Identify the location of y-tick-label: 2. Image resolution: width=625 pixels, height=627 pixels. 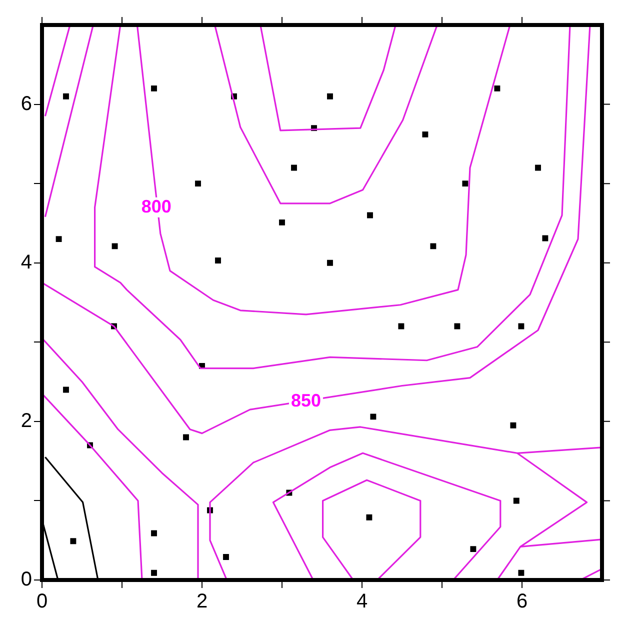
(26, 421).